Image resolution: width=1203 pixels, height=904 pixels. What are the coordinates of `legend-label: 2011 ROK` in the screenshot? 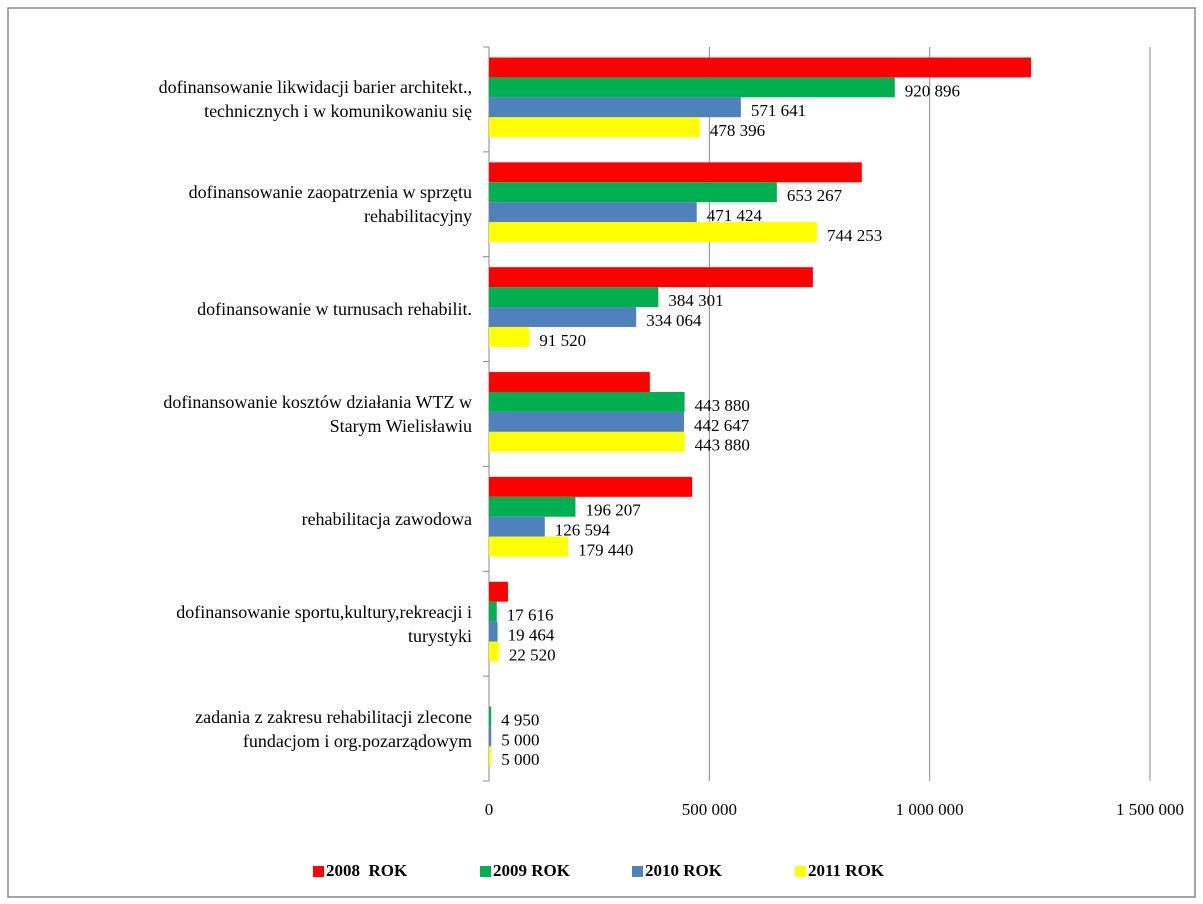 It's located at (846, 870).